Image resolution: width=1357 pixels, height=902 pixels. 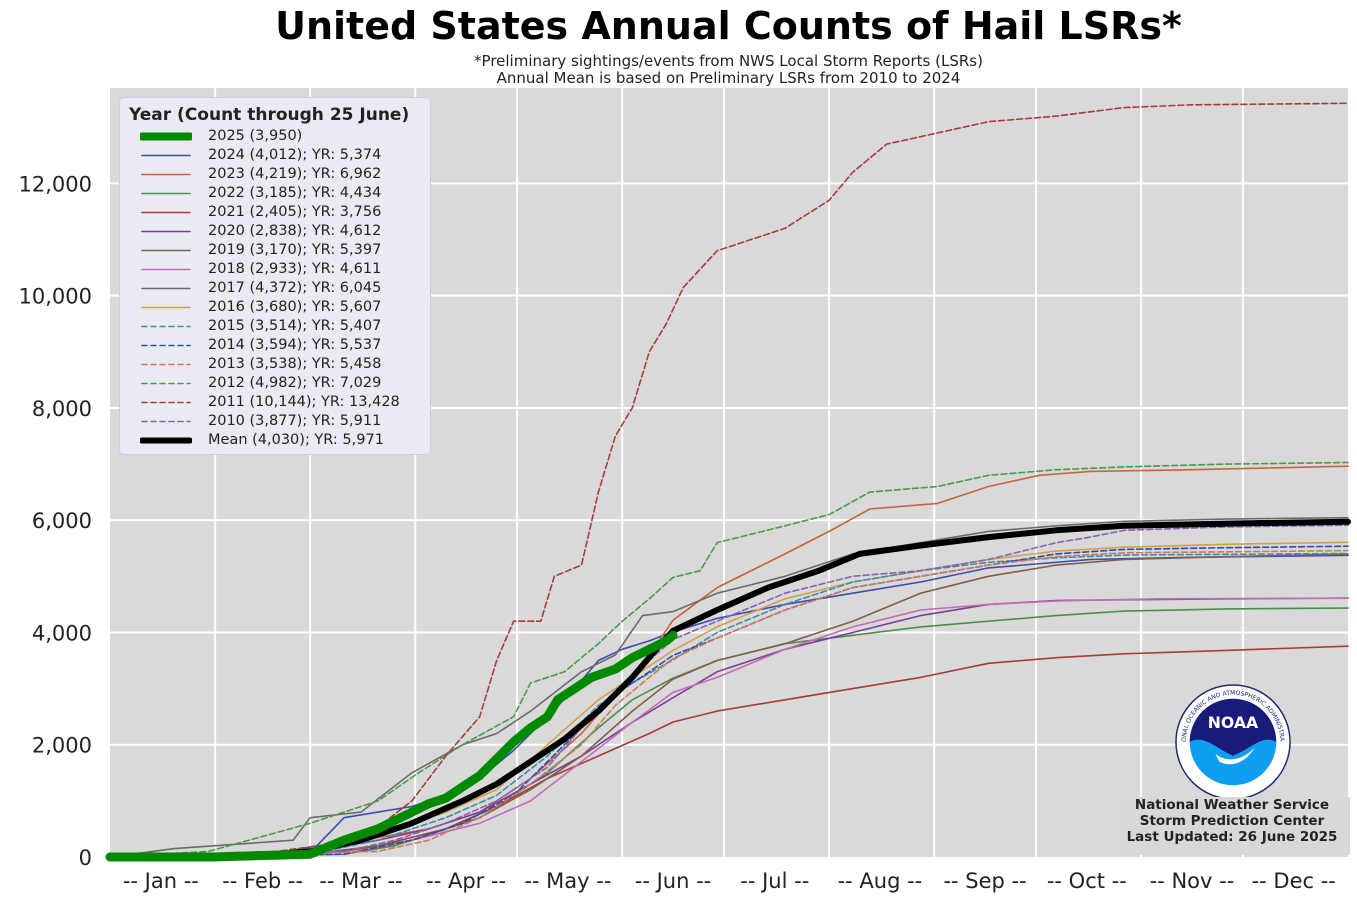 I want to click on x-tick-label: -- Aug --, so click(x=880, y=881).